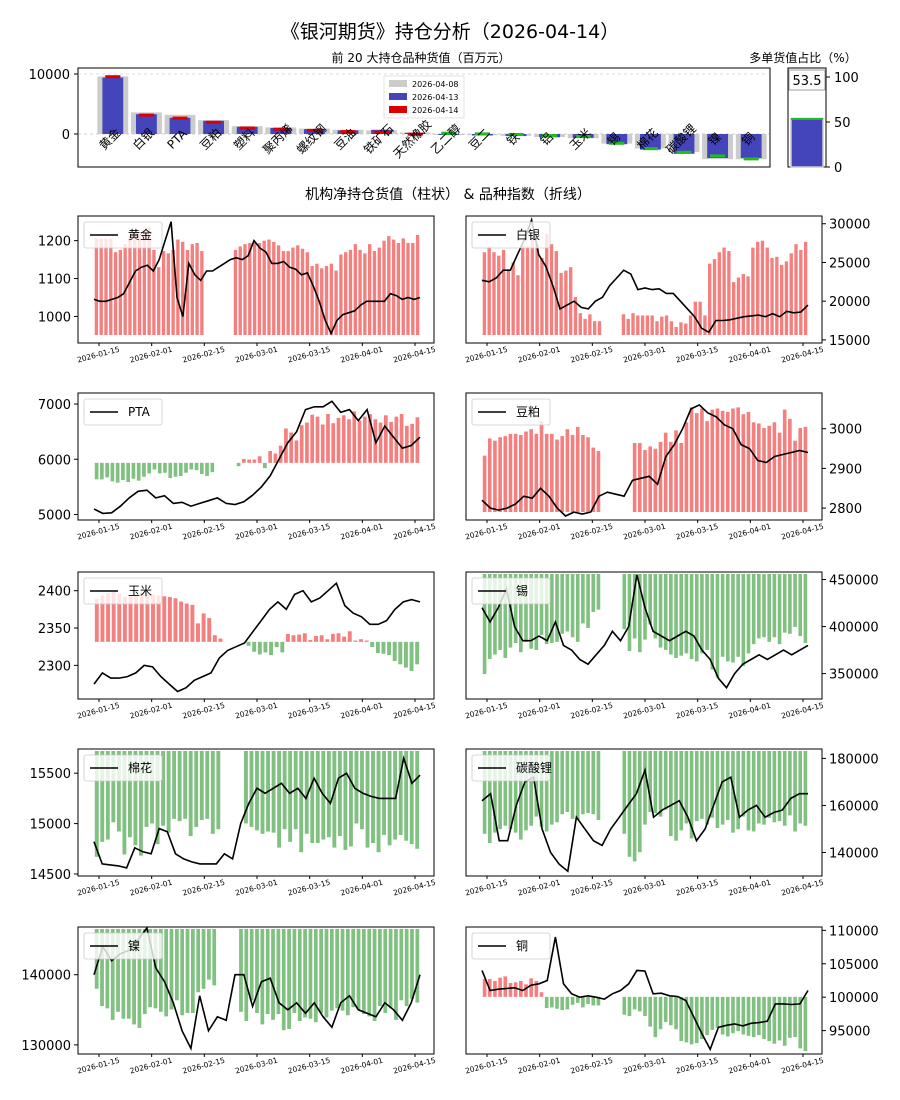  I want to click on x-tick-label: 2026-03-15, so click(697, 1066).